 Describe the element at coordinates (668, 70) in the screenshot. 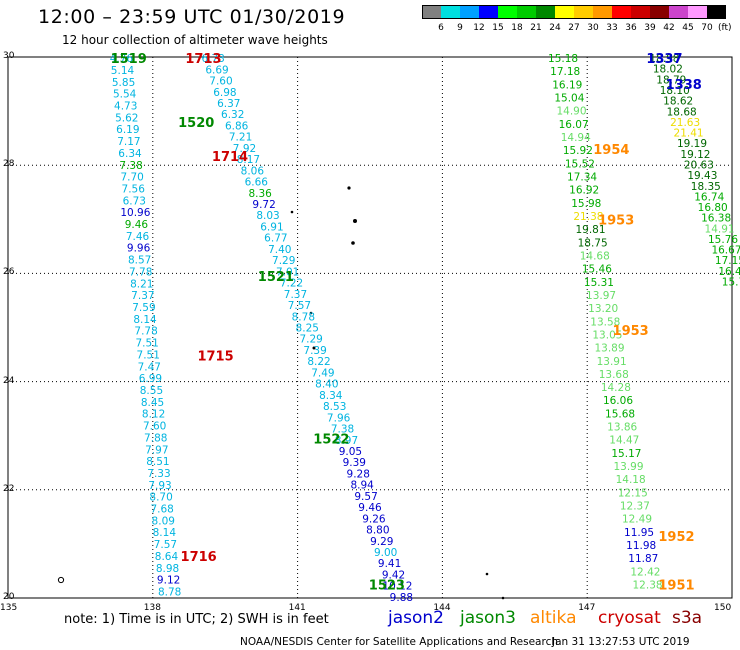

I see `wave-height-value: 18.02` at that location.